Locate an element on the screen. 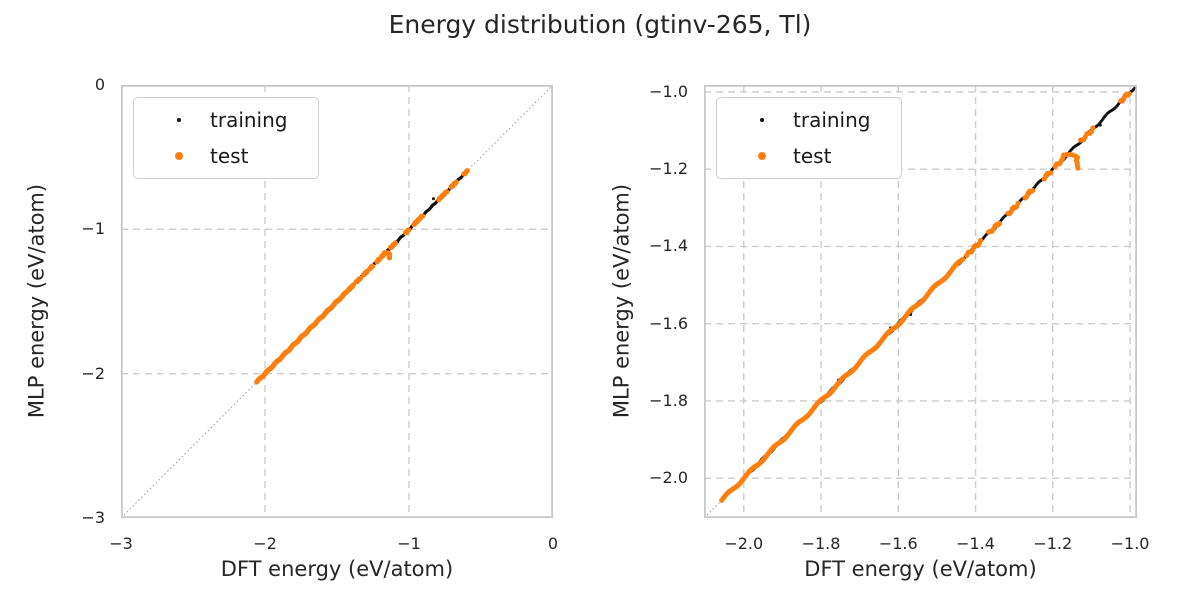  x-tick-label: −2.0 is located at coordinates (744, 543).